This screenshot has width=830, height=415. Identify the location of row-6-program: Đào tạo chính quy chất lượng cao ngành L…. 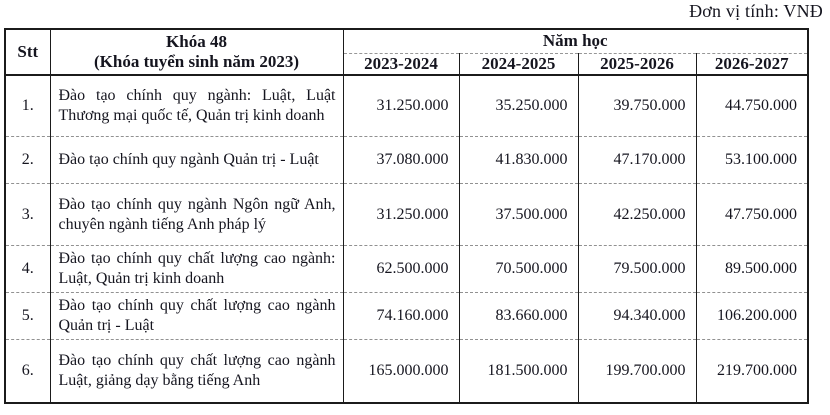
(196, 371).